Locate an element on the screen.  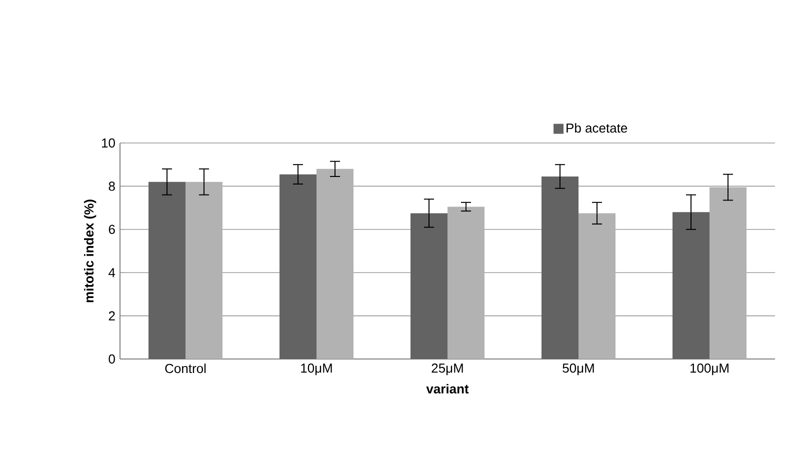
y-tick-label: 8 is located at coordinates (111, 186).